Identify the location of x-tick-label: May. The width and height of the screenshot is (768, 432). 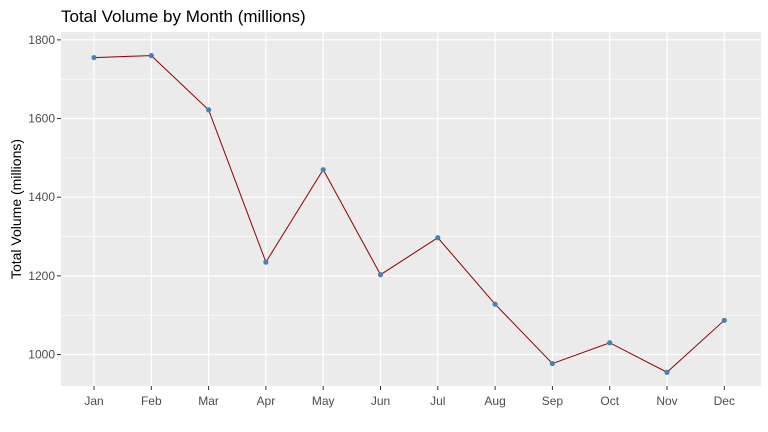
(323, 401).